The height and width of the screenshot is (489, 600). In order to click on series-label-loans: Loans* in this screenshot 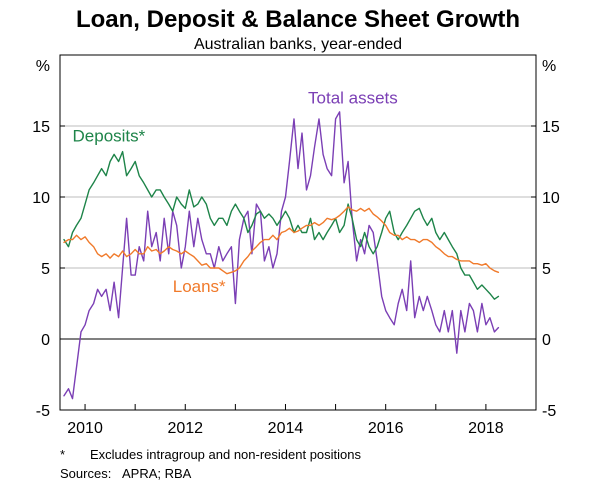, I will do `click(199, 286)`.